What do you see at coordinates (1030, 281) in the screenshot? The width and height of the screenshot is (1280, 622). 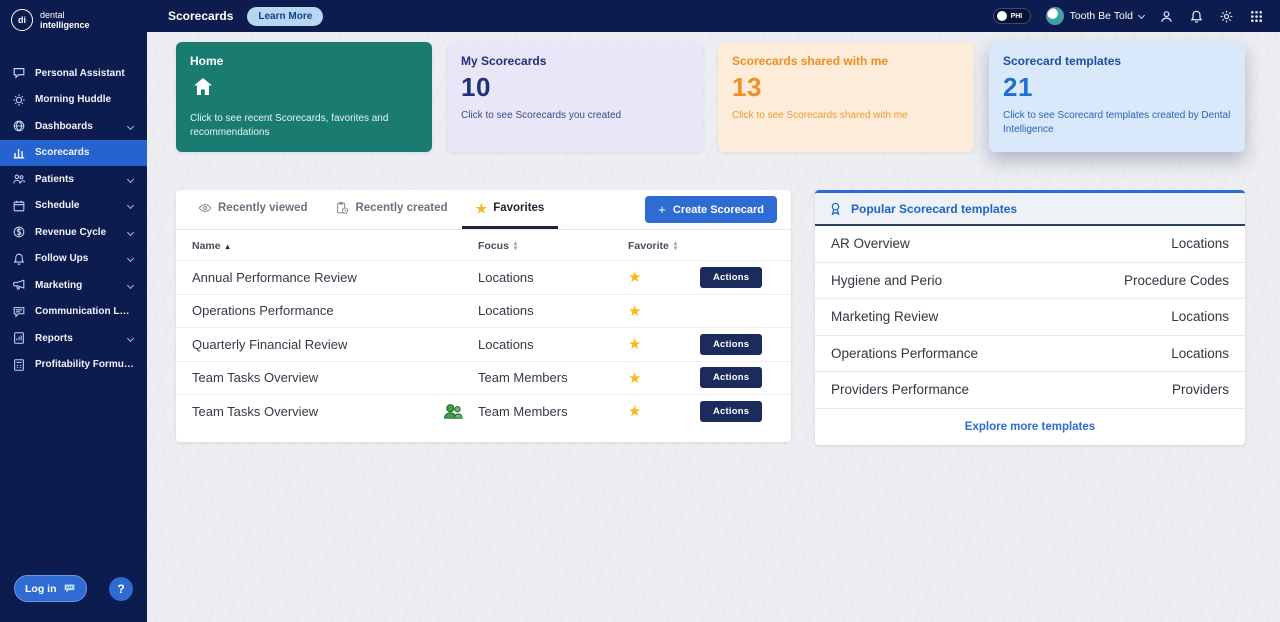 I see `template-row: Hygiene and Perio Procedure Codes` at bounding box center [1030, 281].